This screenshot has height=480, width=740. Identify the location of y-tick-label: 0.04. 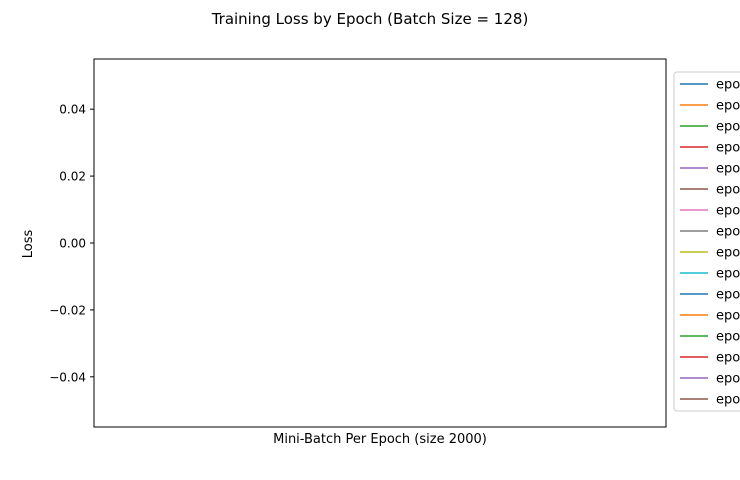
(72, 110).